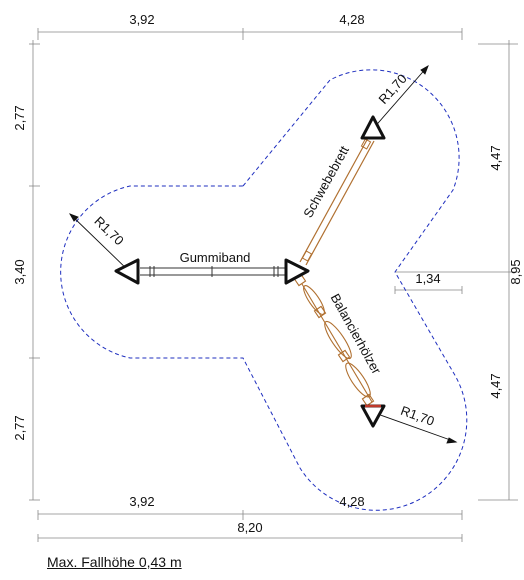 The image size is (524, 580). What do you see at coordinates (297, 271) in the screenshot?
I see `post-center` at bounding box center [297, 271].